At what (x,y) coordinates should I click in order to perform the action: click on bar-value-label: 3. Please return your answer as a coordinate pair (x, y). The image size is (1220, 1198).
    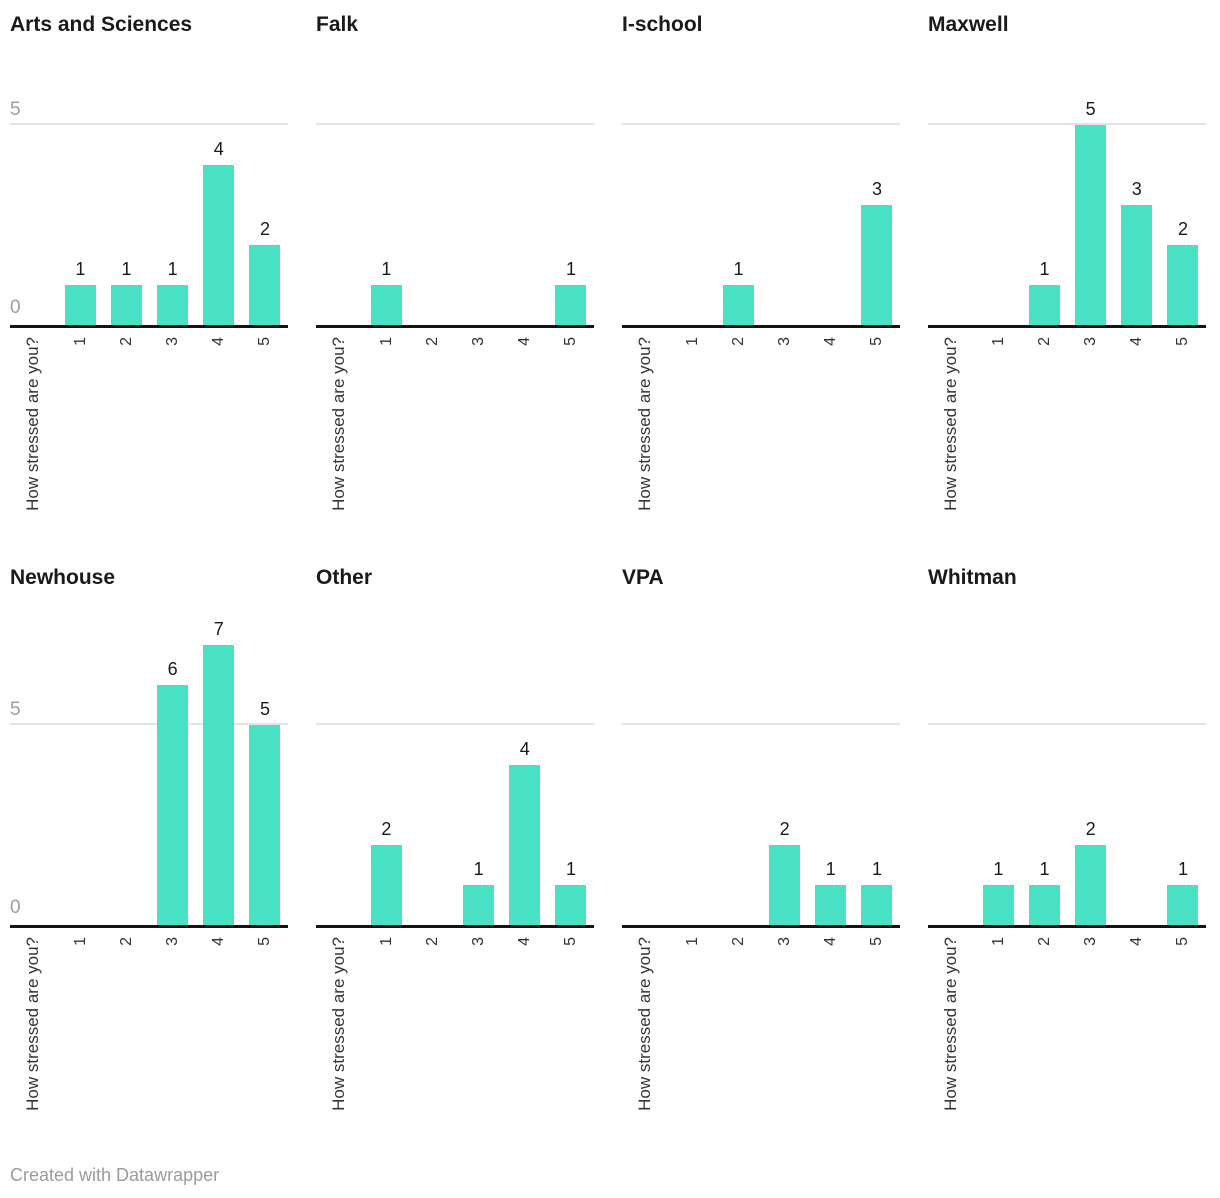
    Looking at the image, I should click on (876, 189).